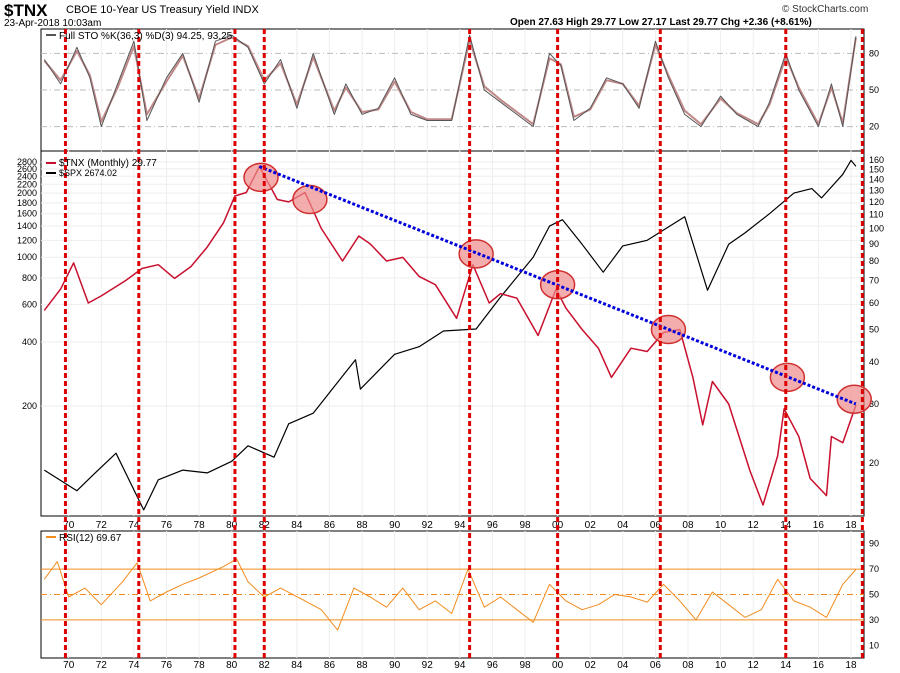  What do you see at coordinates (721, 665) in the screenshot?
I see `x-tick-label-rsi: 10` at bounding box center [721, 665].